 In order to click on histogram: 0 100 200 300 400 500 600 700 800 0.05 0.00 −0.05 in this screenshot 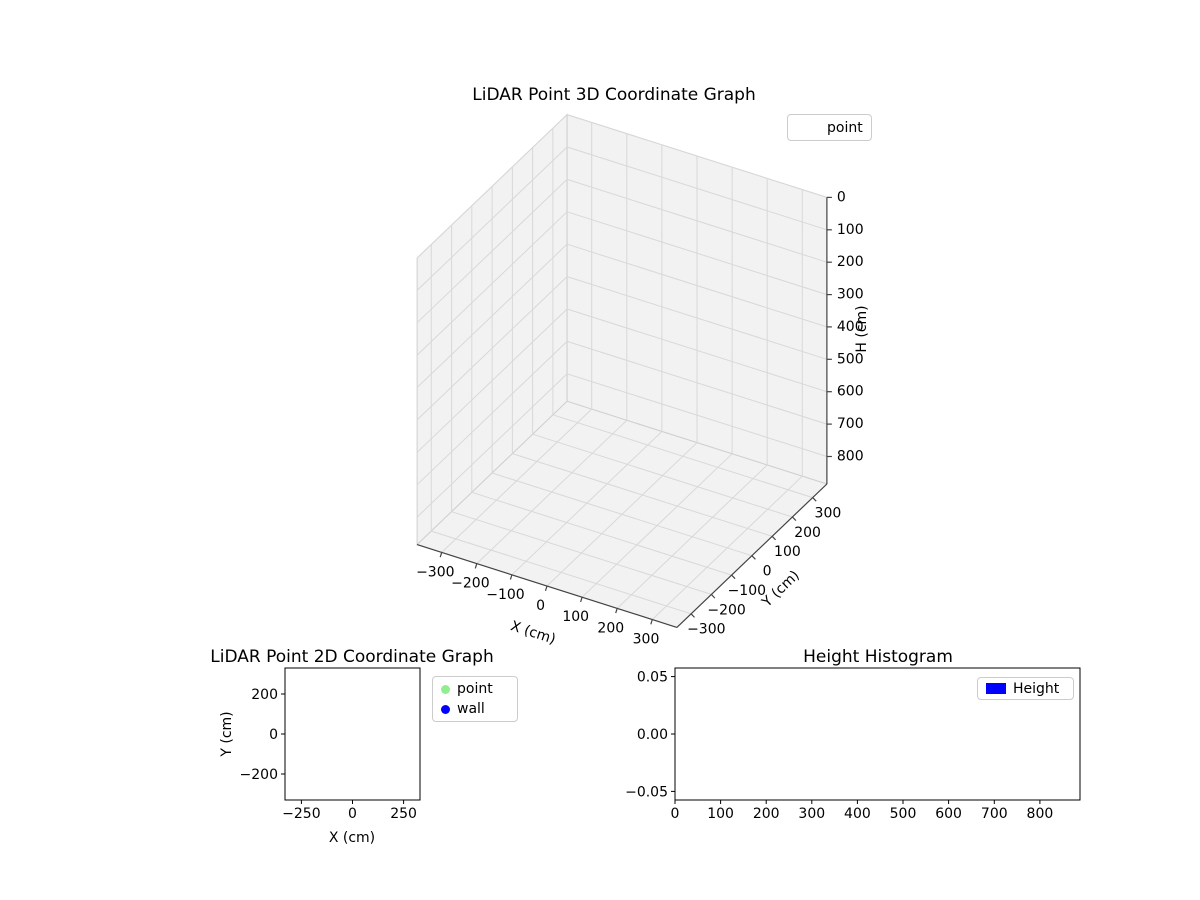, I will do `click(853, 744)`.